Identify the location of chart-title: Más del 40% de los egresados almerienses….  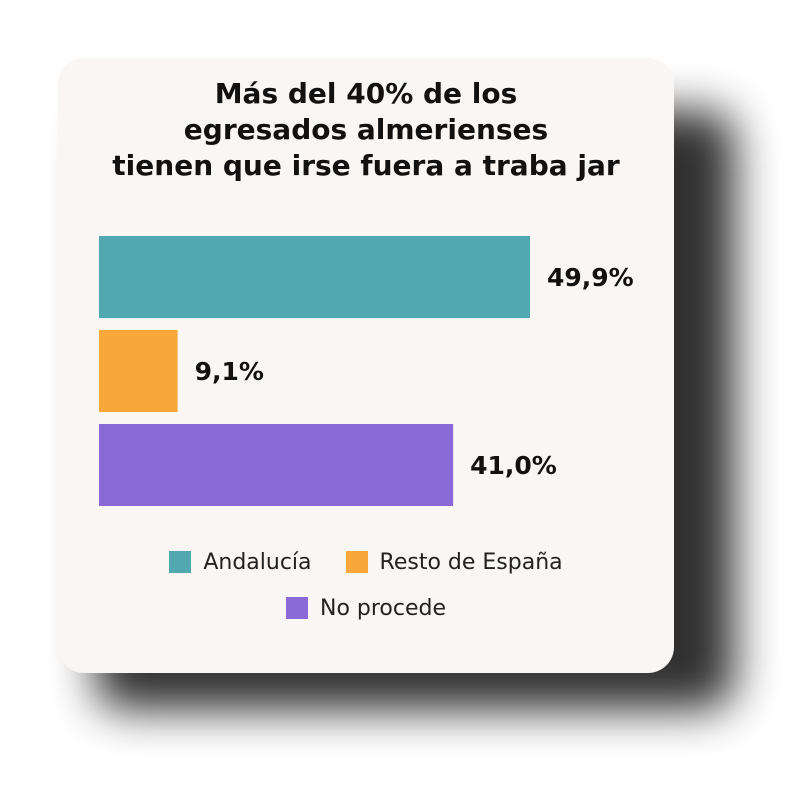
(366, 130).